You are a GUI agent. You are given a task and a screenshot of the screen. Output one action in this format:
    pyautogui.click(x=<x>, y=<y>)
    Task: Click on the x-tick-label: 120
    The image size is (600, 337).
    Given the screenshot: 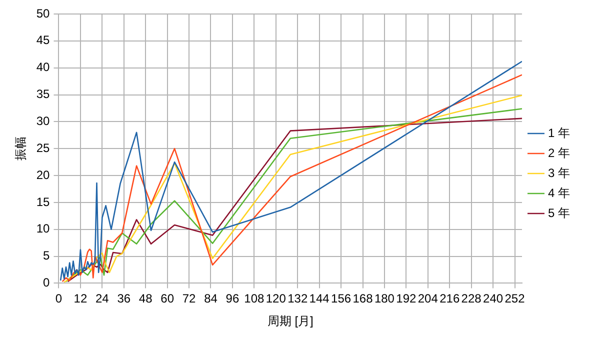 What is the action you would take?
    pyautogui.click(x=276, y=299)
    